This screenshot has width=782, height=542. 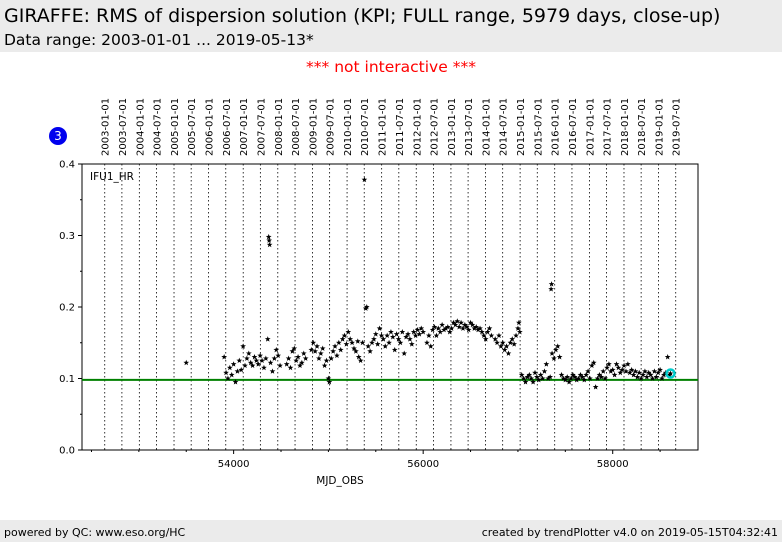 What do you see at coordinates (67, 236) in the screenshot?
I see `y-tick-label: 0.3` at bounding box center [67, 236].